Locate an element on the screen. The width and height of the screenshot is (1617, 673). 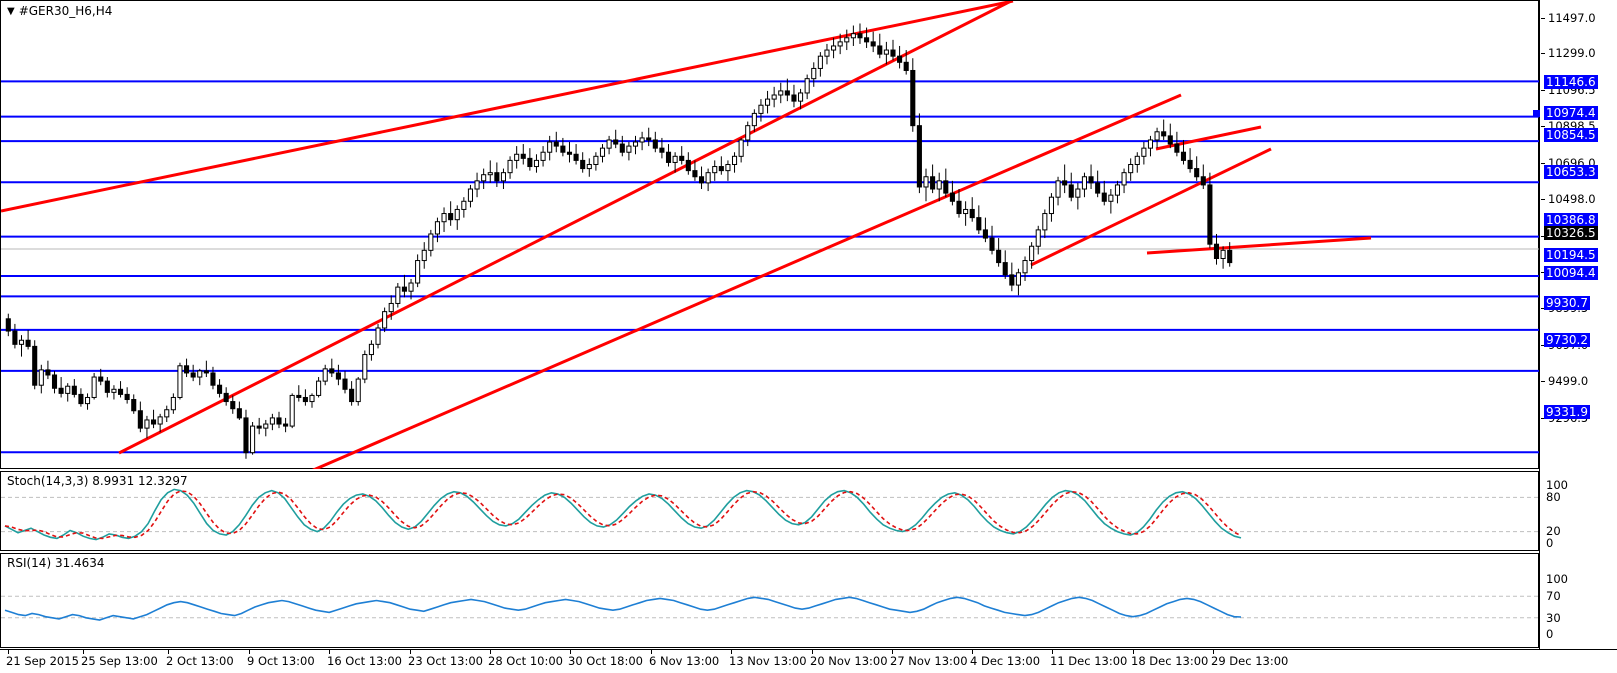
trendline-wedge-upper is located at coordinates (1208, 138).